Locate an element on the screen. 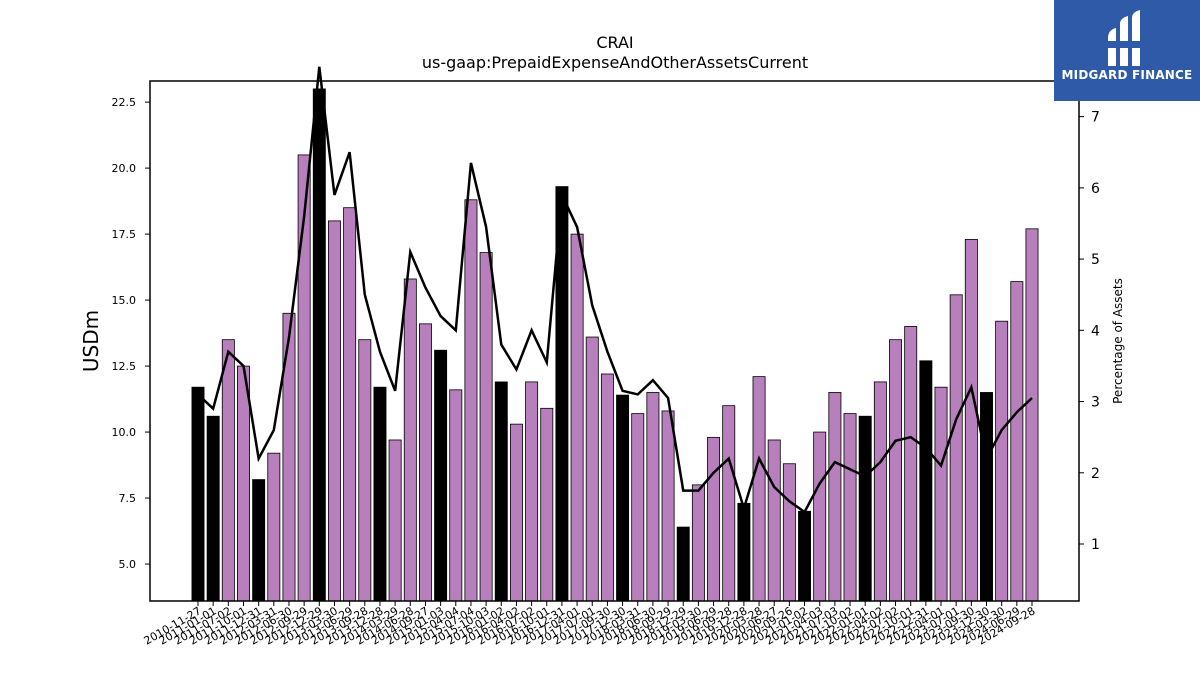 The width and height of the screenshot is (1200, 675). chart-title: CRAI is located at coordinates (614, 42).